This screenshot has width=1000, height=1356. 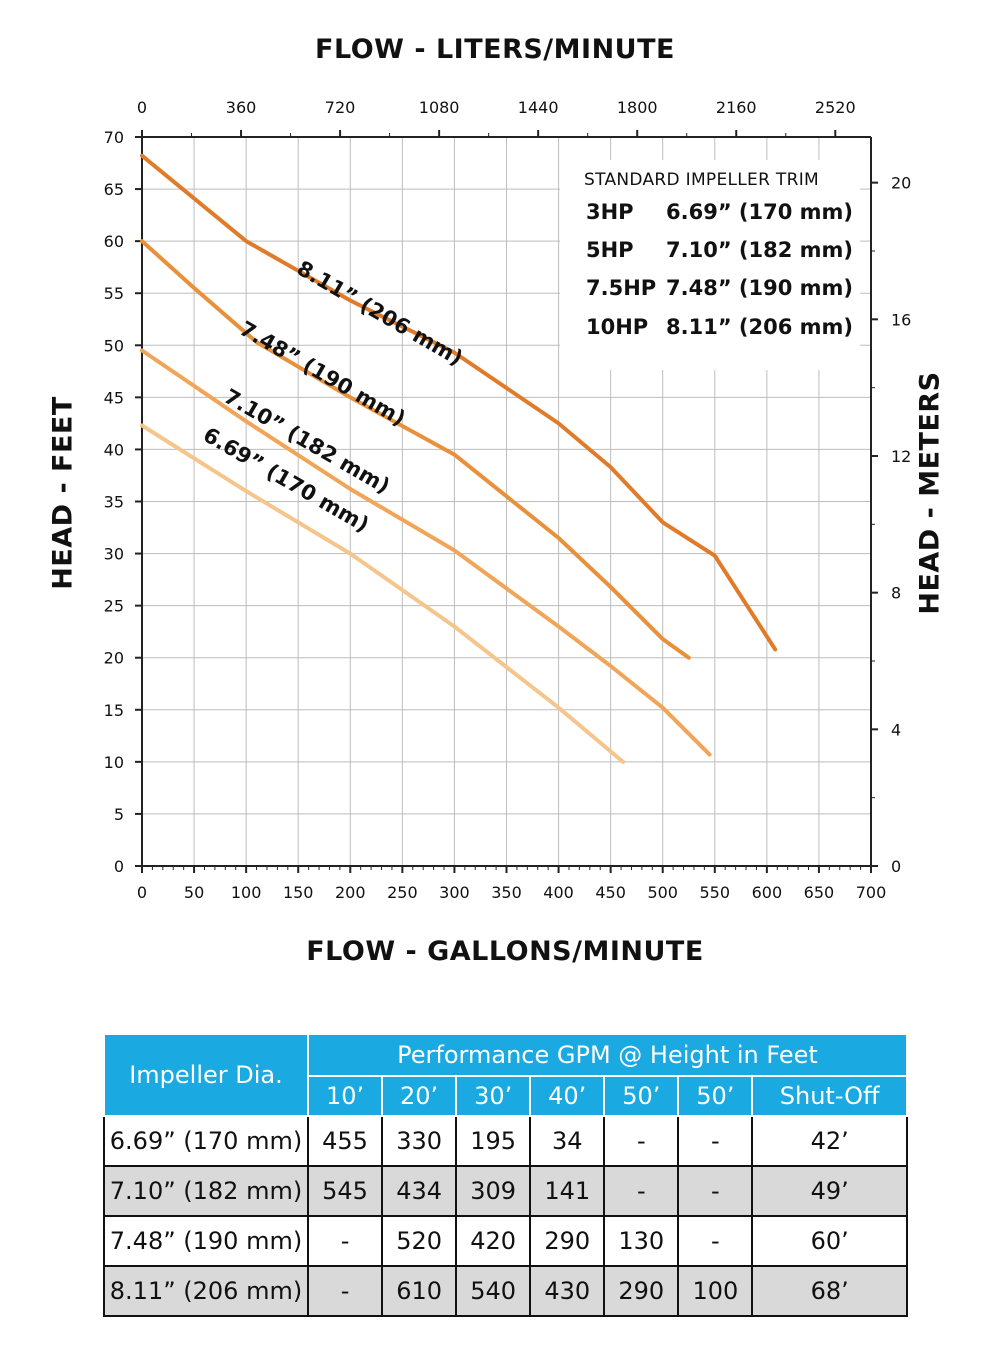 What do you see at coordinates (835, 107) in the screenshot?
I see `x2-tick-label: 2520` at bounding box center [835, 107].